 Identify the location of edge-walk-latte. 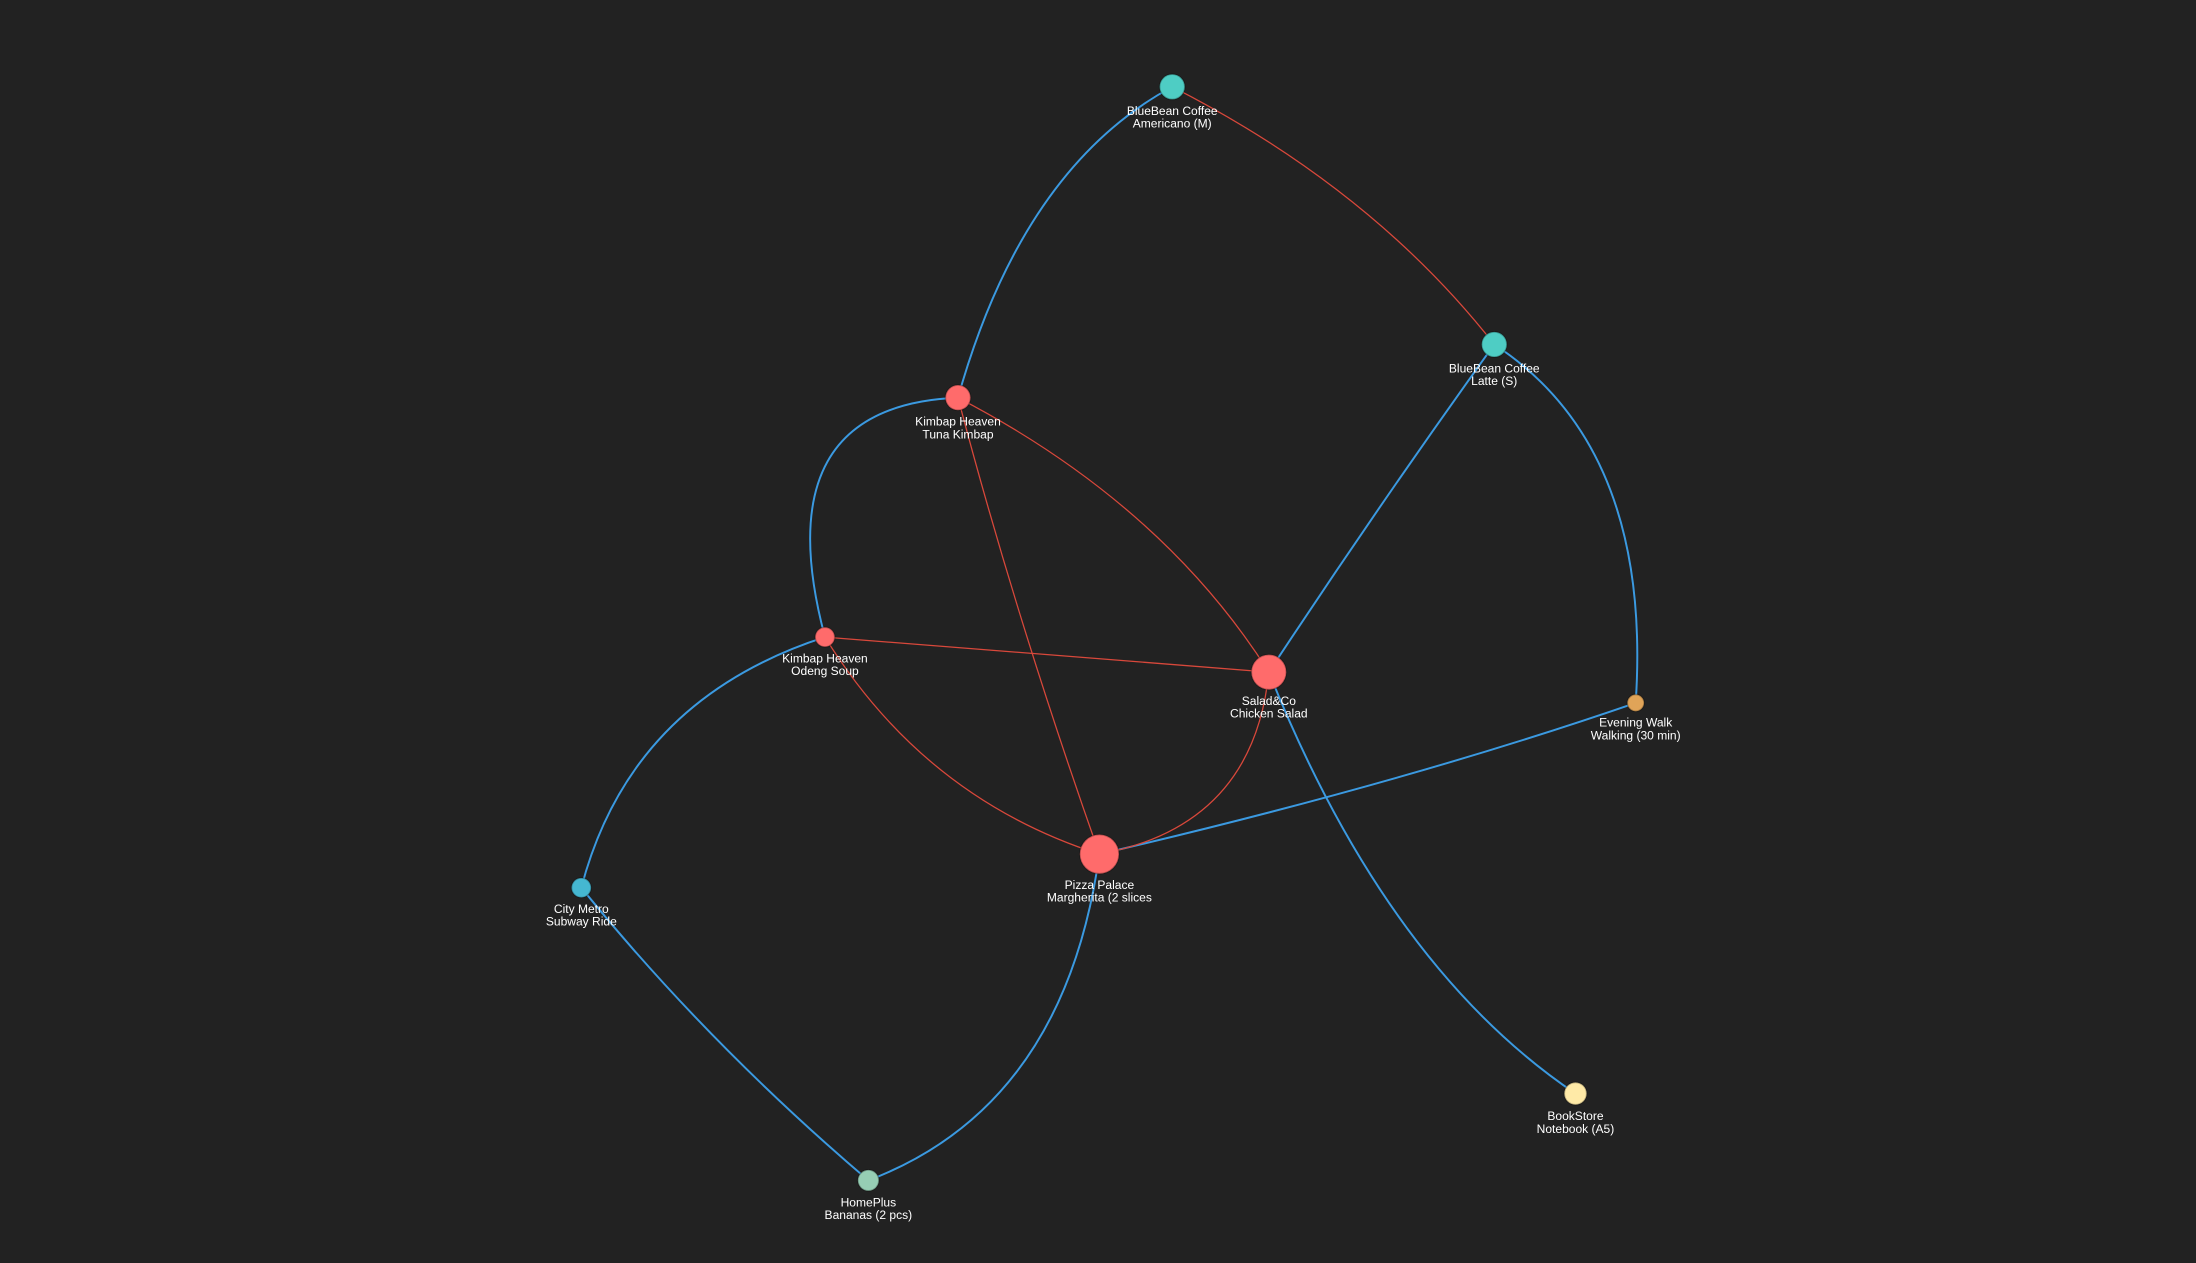
(1566, 523).